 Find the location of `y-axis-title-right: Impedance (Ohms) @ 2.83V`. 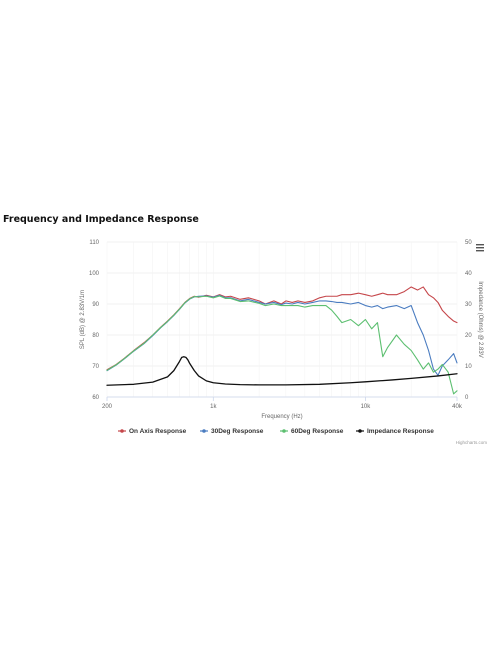

y-axis-title-right: Impedance (Ohms) @ 2.83V is located at coordinates (480, 319).